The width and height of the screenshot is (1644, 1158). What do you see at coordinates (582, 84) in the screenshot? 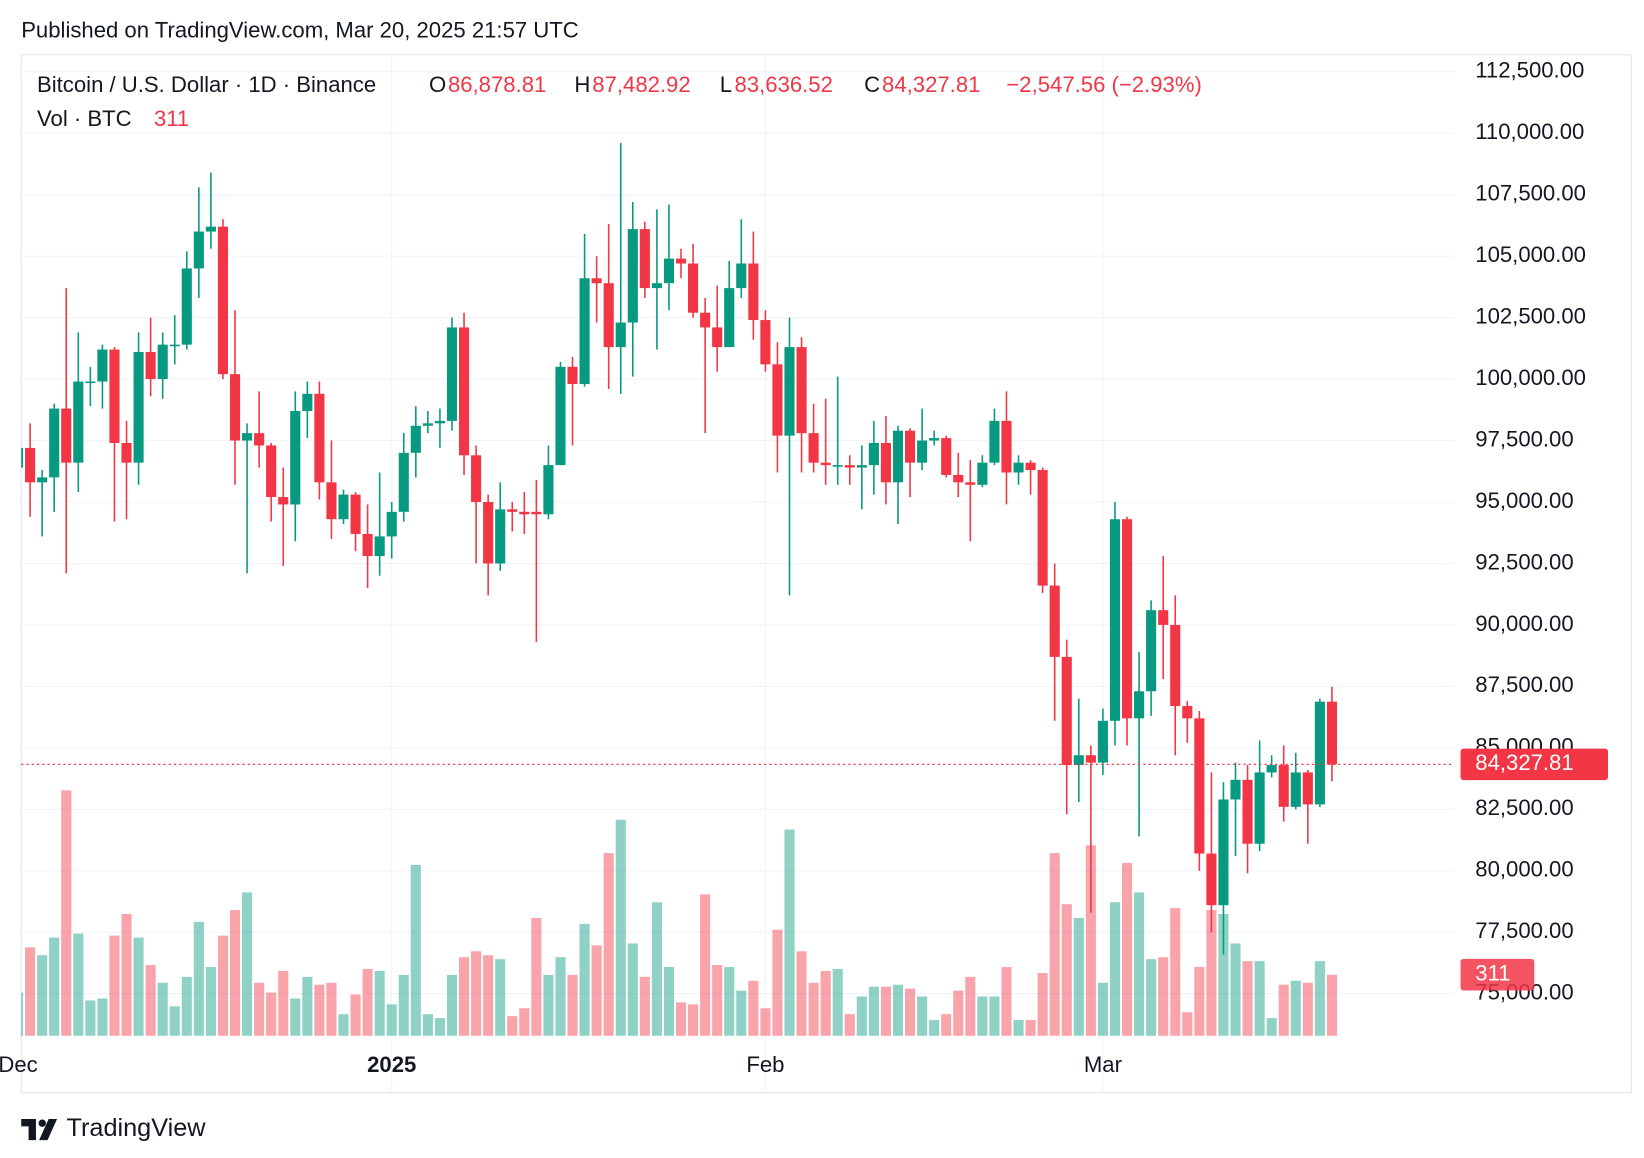
I see `high-key: H` at bounding box center [582, 84].